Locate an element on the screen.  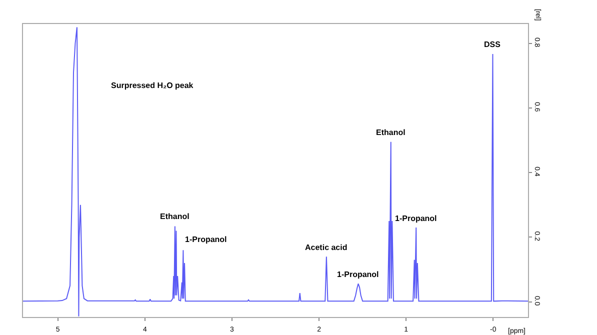
annotation: Surpressed H₂O peak is located at coordinates (152, 85).